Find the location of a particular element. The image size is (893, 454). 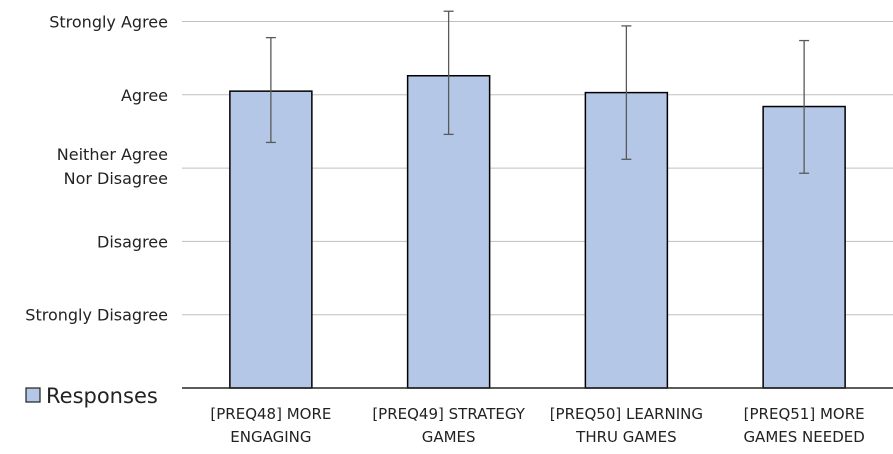

x-tick-label: [PREQ49] STRATEGY is located at coordinates (448, 414).